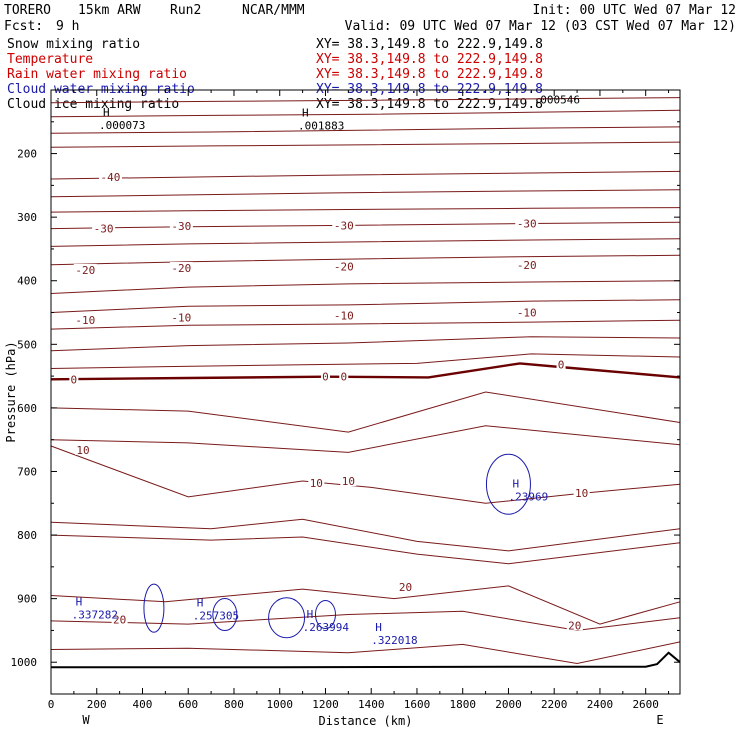  I want to click on maximum-value-label: .257305, so click(216, 616).